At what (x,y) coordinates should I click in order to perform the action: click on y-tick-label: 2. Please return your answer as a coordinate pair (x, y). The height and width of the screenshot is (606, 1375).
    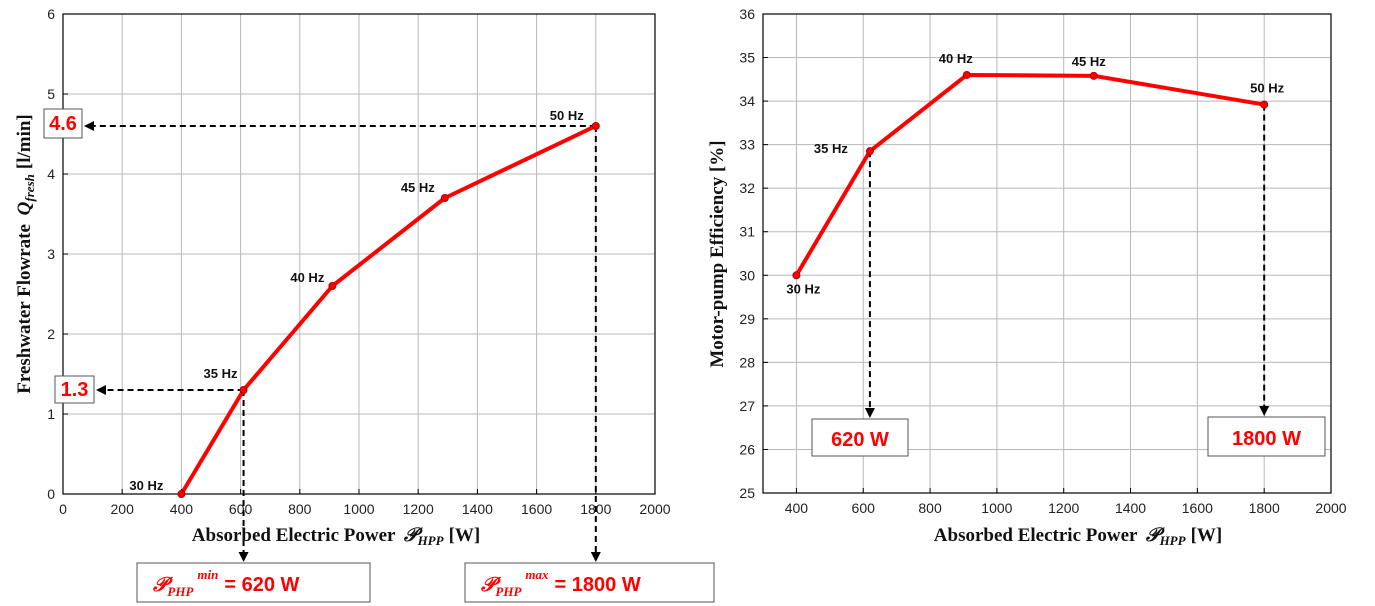
    Looking at the image, I should click on (51, 334).